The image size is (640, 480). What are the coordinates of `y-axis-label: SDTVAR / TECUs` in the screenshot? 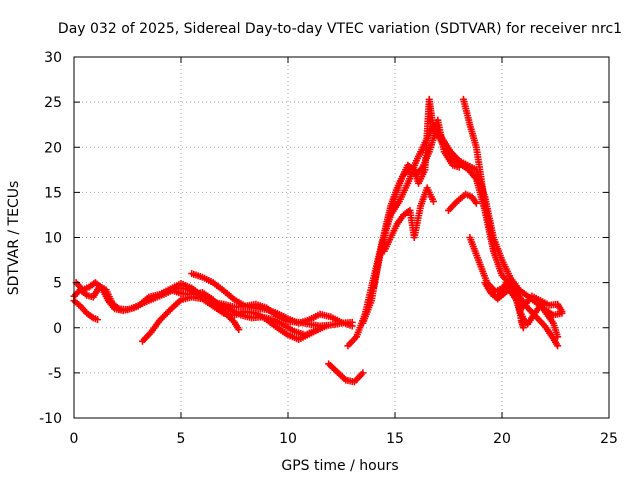 It's located at (14, 238).